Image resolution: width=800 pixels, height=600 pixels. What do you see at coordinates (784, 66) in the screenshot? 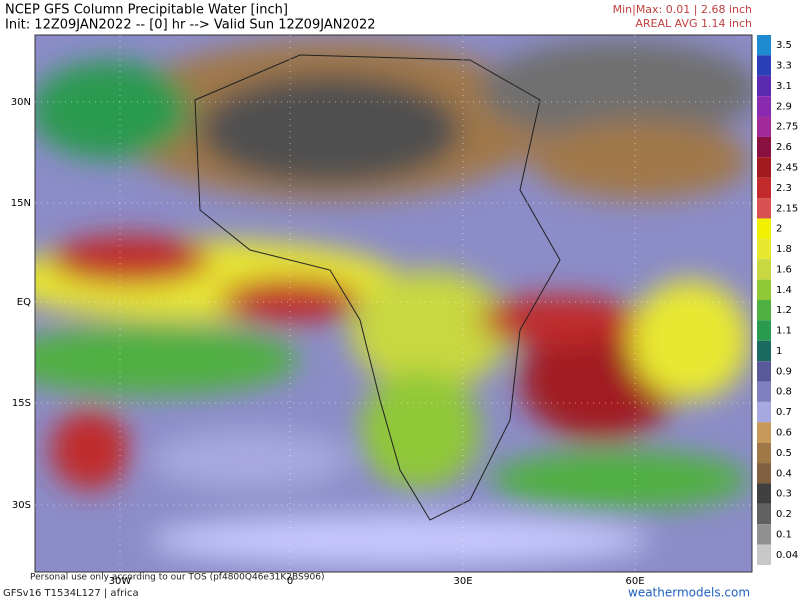
I see `colorbar-label: 3.3` at bounding box center [784, 66].